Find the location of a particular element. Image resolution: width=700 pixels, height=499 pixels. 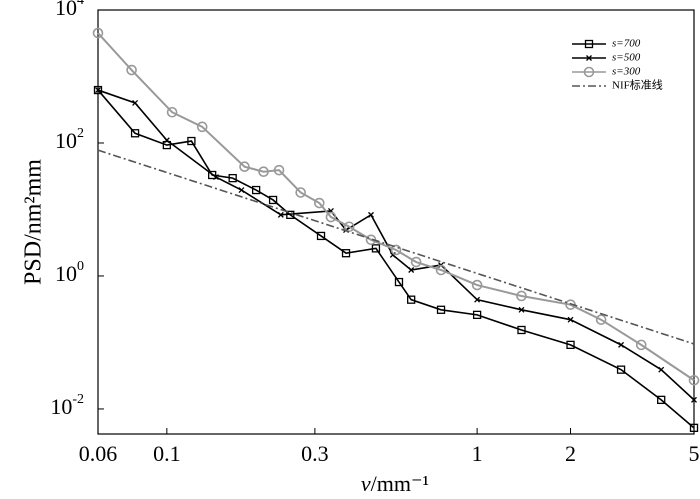

y-tick-exponent: 4 is located at coordinates (80, 4).